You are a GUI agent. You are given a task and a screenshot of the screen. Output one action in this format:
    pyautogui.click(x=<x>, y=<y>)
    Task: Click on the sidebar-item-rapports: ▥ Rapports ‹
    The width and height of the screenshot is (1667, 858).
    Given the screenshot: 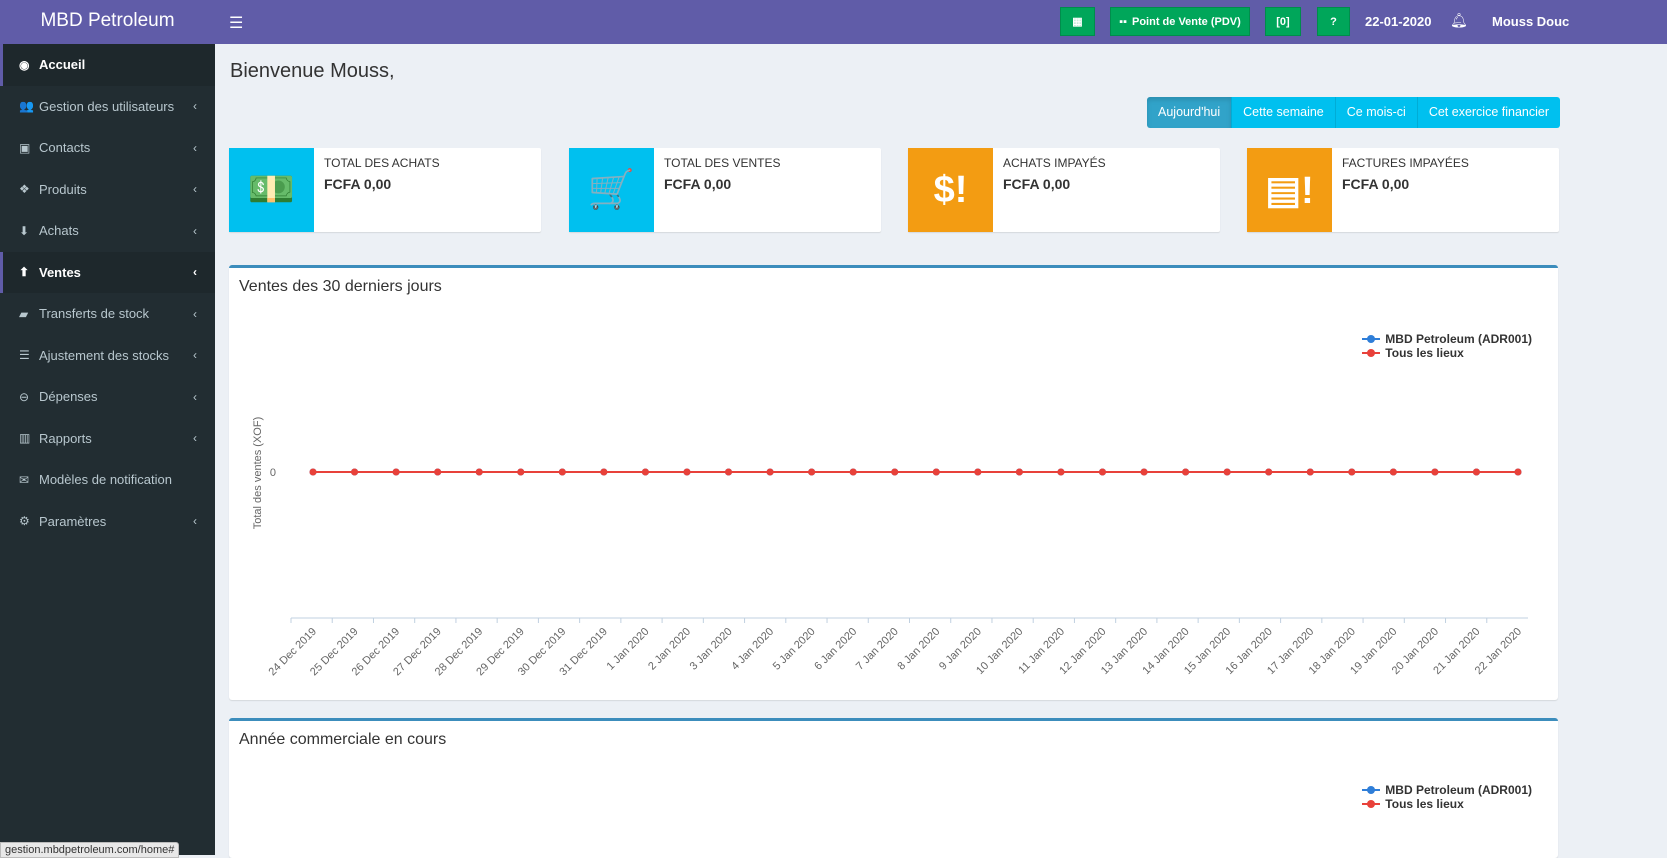 What is the action you would take?
    pyautogui.click(x=107, y=439)
    